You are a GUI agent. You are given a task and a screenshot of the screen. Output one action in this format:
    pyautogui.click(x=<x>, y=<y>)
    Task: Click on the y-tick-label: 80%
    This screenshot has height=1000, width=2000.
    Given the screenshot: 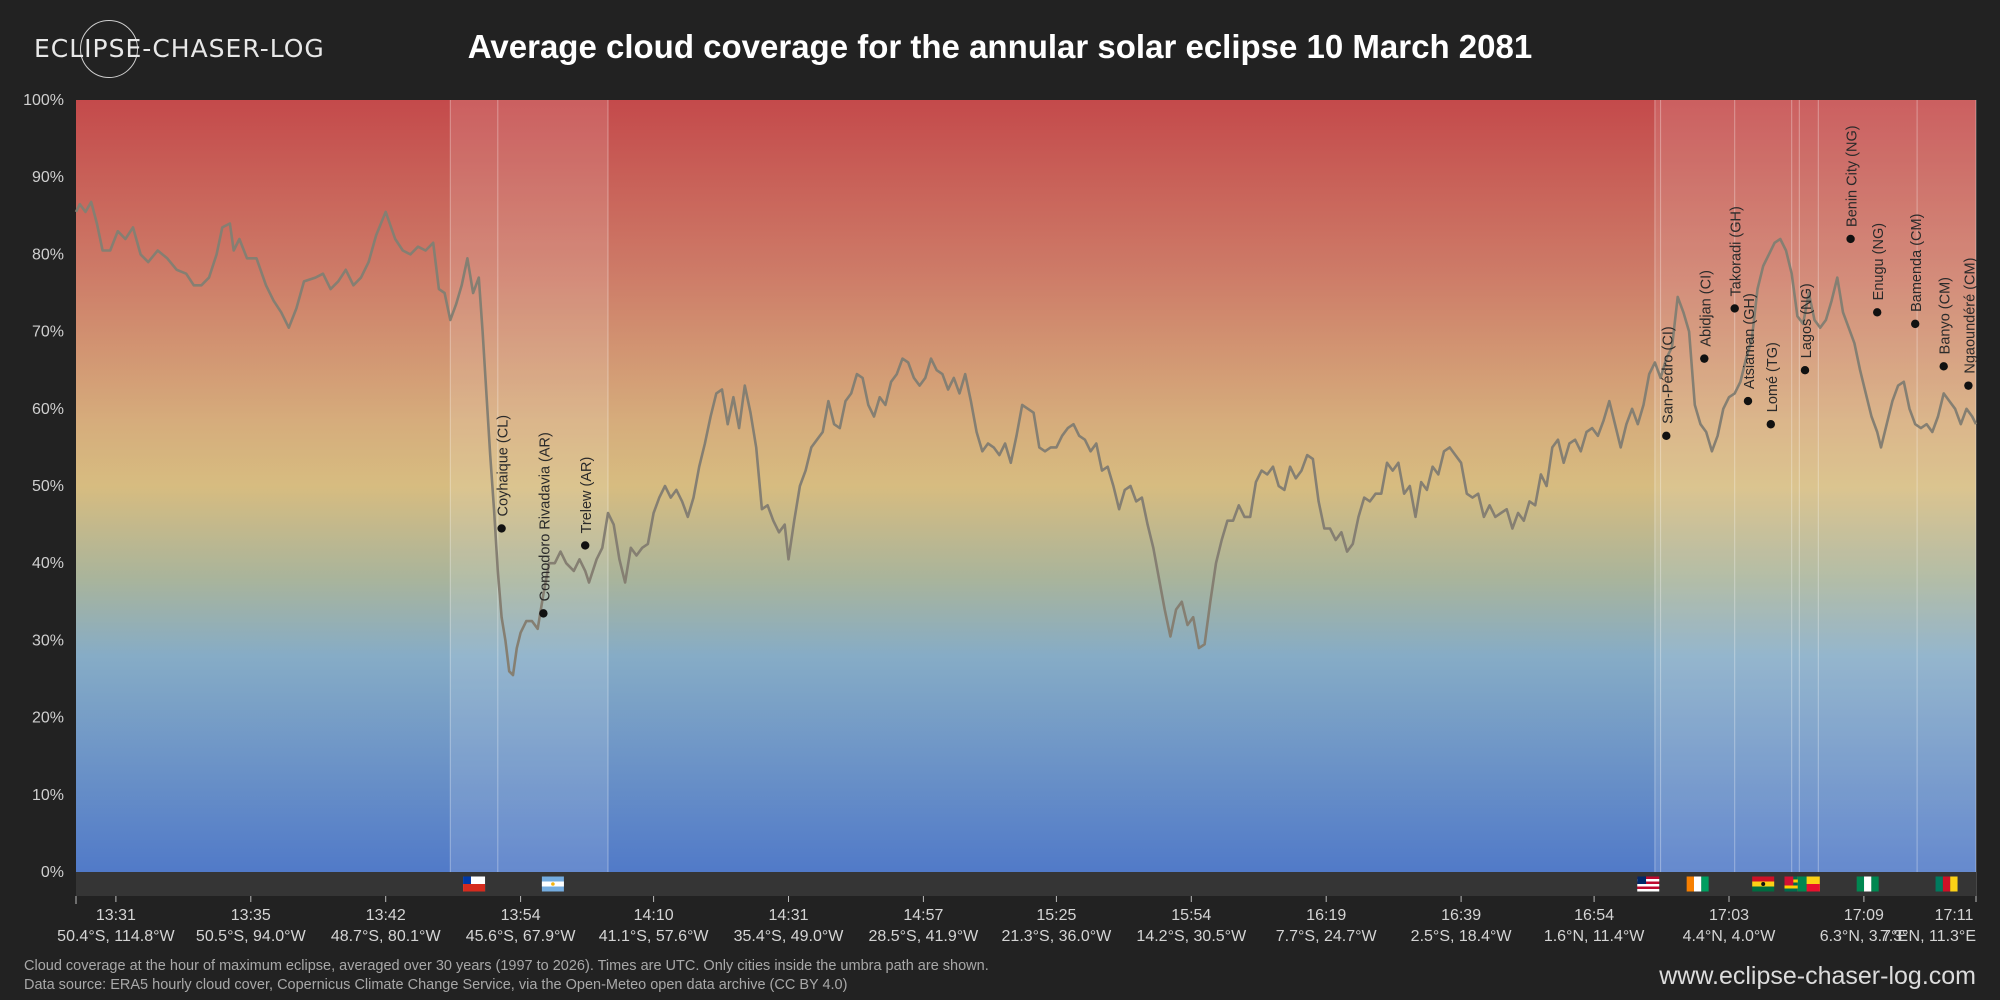 What is the action you would take?
    pyautogui.click(x=48, y=254)
    